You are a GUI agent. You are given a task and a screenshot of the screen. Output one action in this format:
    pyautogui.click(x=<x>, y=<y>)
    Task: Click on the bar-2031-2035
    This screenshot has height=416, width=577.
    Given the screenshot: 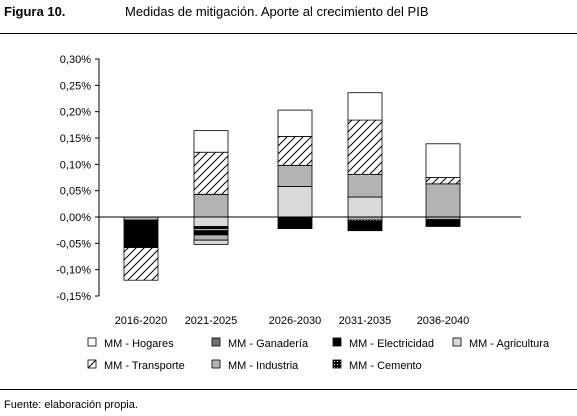 What is the action you would take?
    pyautogui.click(x=365, y=162)
    